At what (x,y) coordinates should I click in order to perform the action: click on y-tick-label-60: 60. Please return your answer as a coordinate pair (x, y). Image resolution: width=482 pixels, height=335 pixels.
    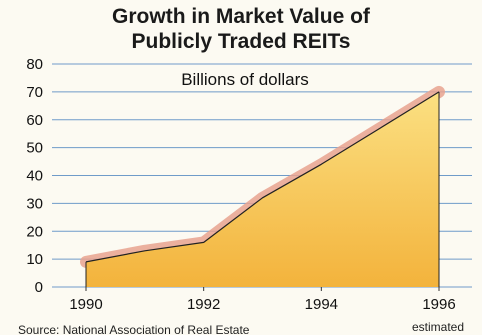
    Looking at the image, I should click on (34, 120).